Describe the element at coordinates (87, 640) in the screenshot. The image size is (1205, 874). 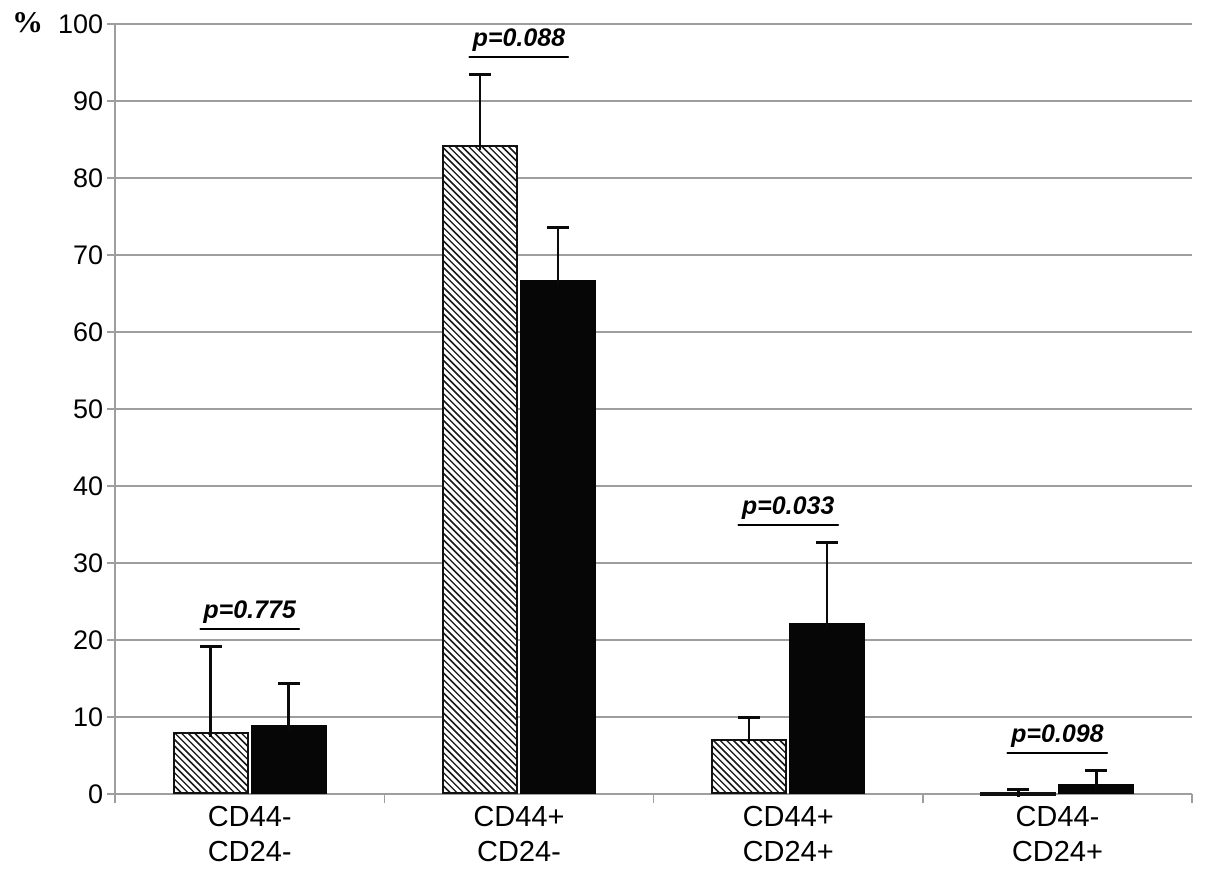
I see `y-tick-label-20: 20` at that location.